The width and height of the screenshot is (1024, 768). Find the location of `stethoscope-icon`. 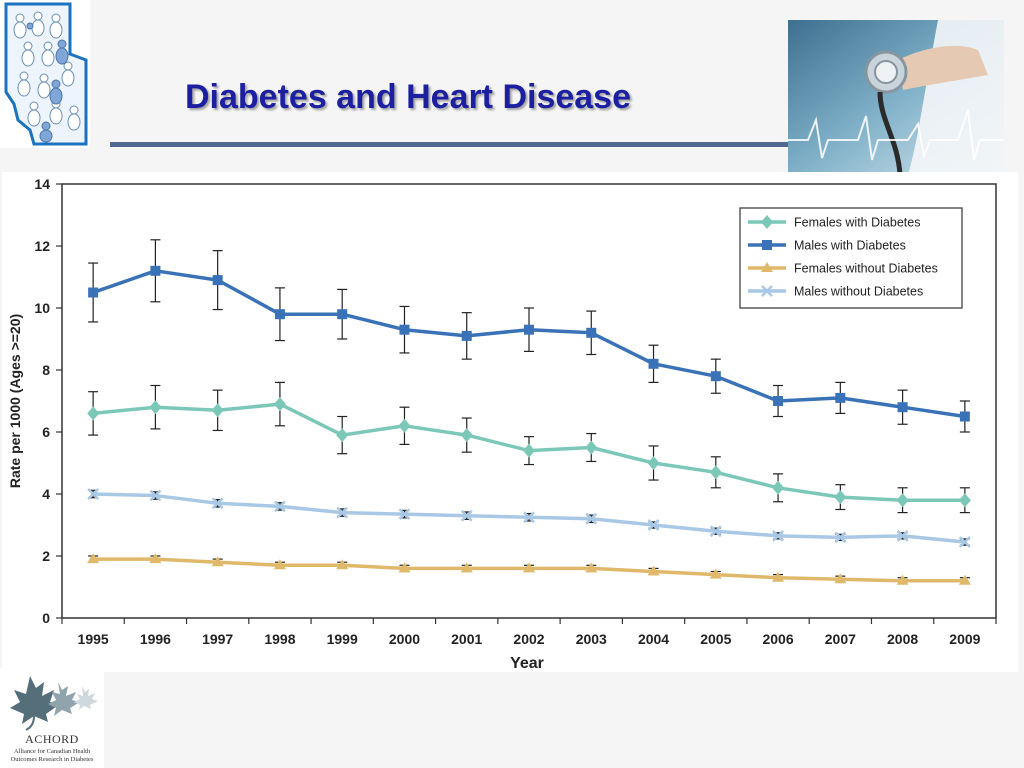

stethoscope-icon is located at coordinates (896, 98).